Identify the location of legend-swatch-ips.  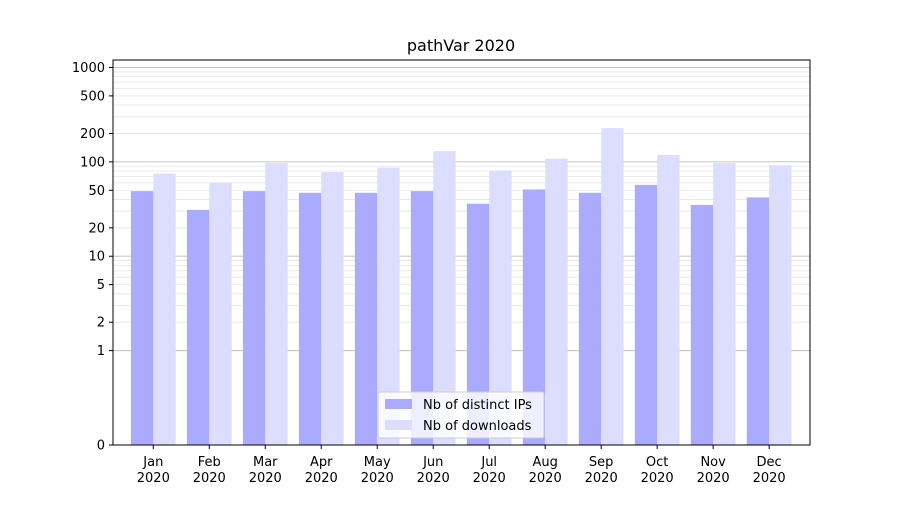
(398, 404).